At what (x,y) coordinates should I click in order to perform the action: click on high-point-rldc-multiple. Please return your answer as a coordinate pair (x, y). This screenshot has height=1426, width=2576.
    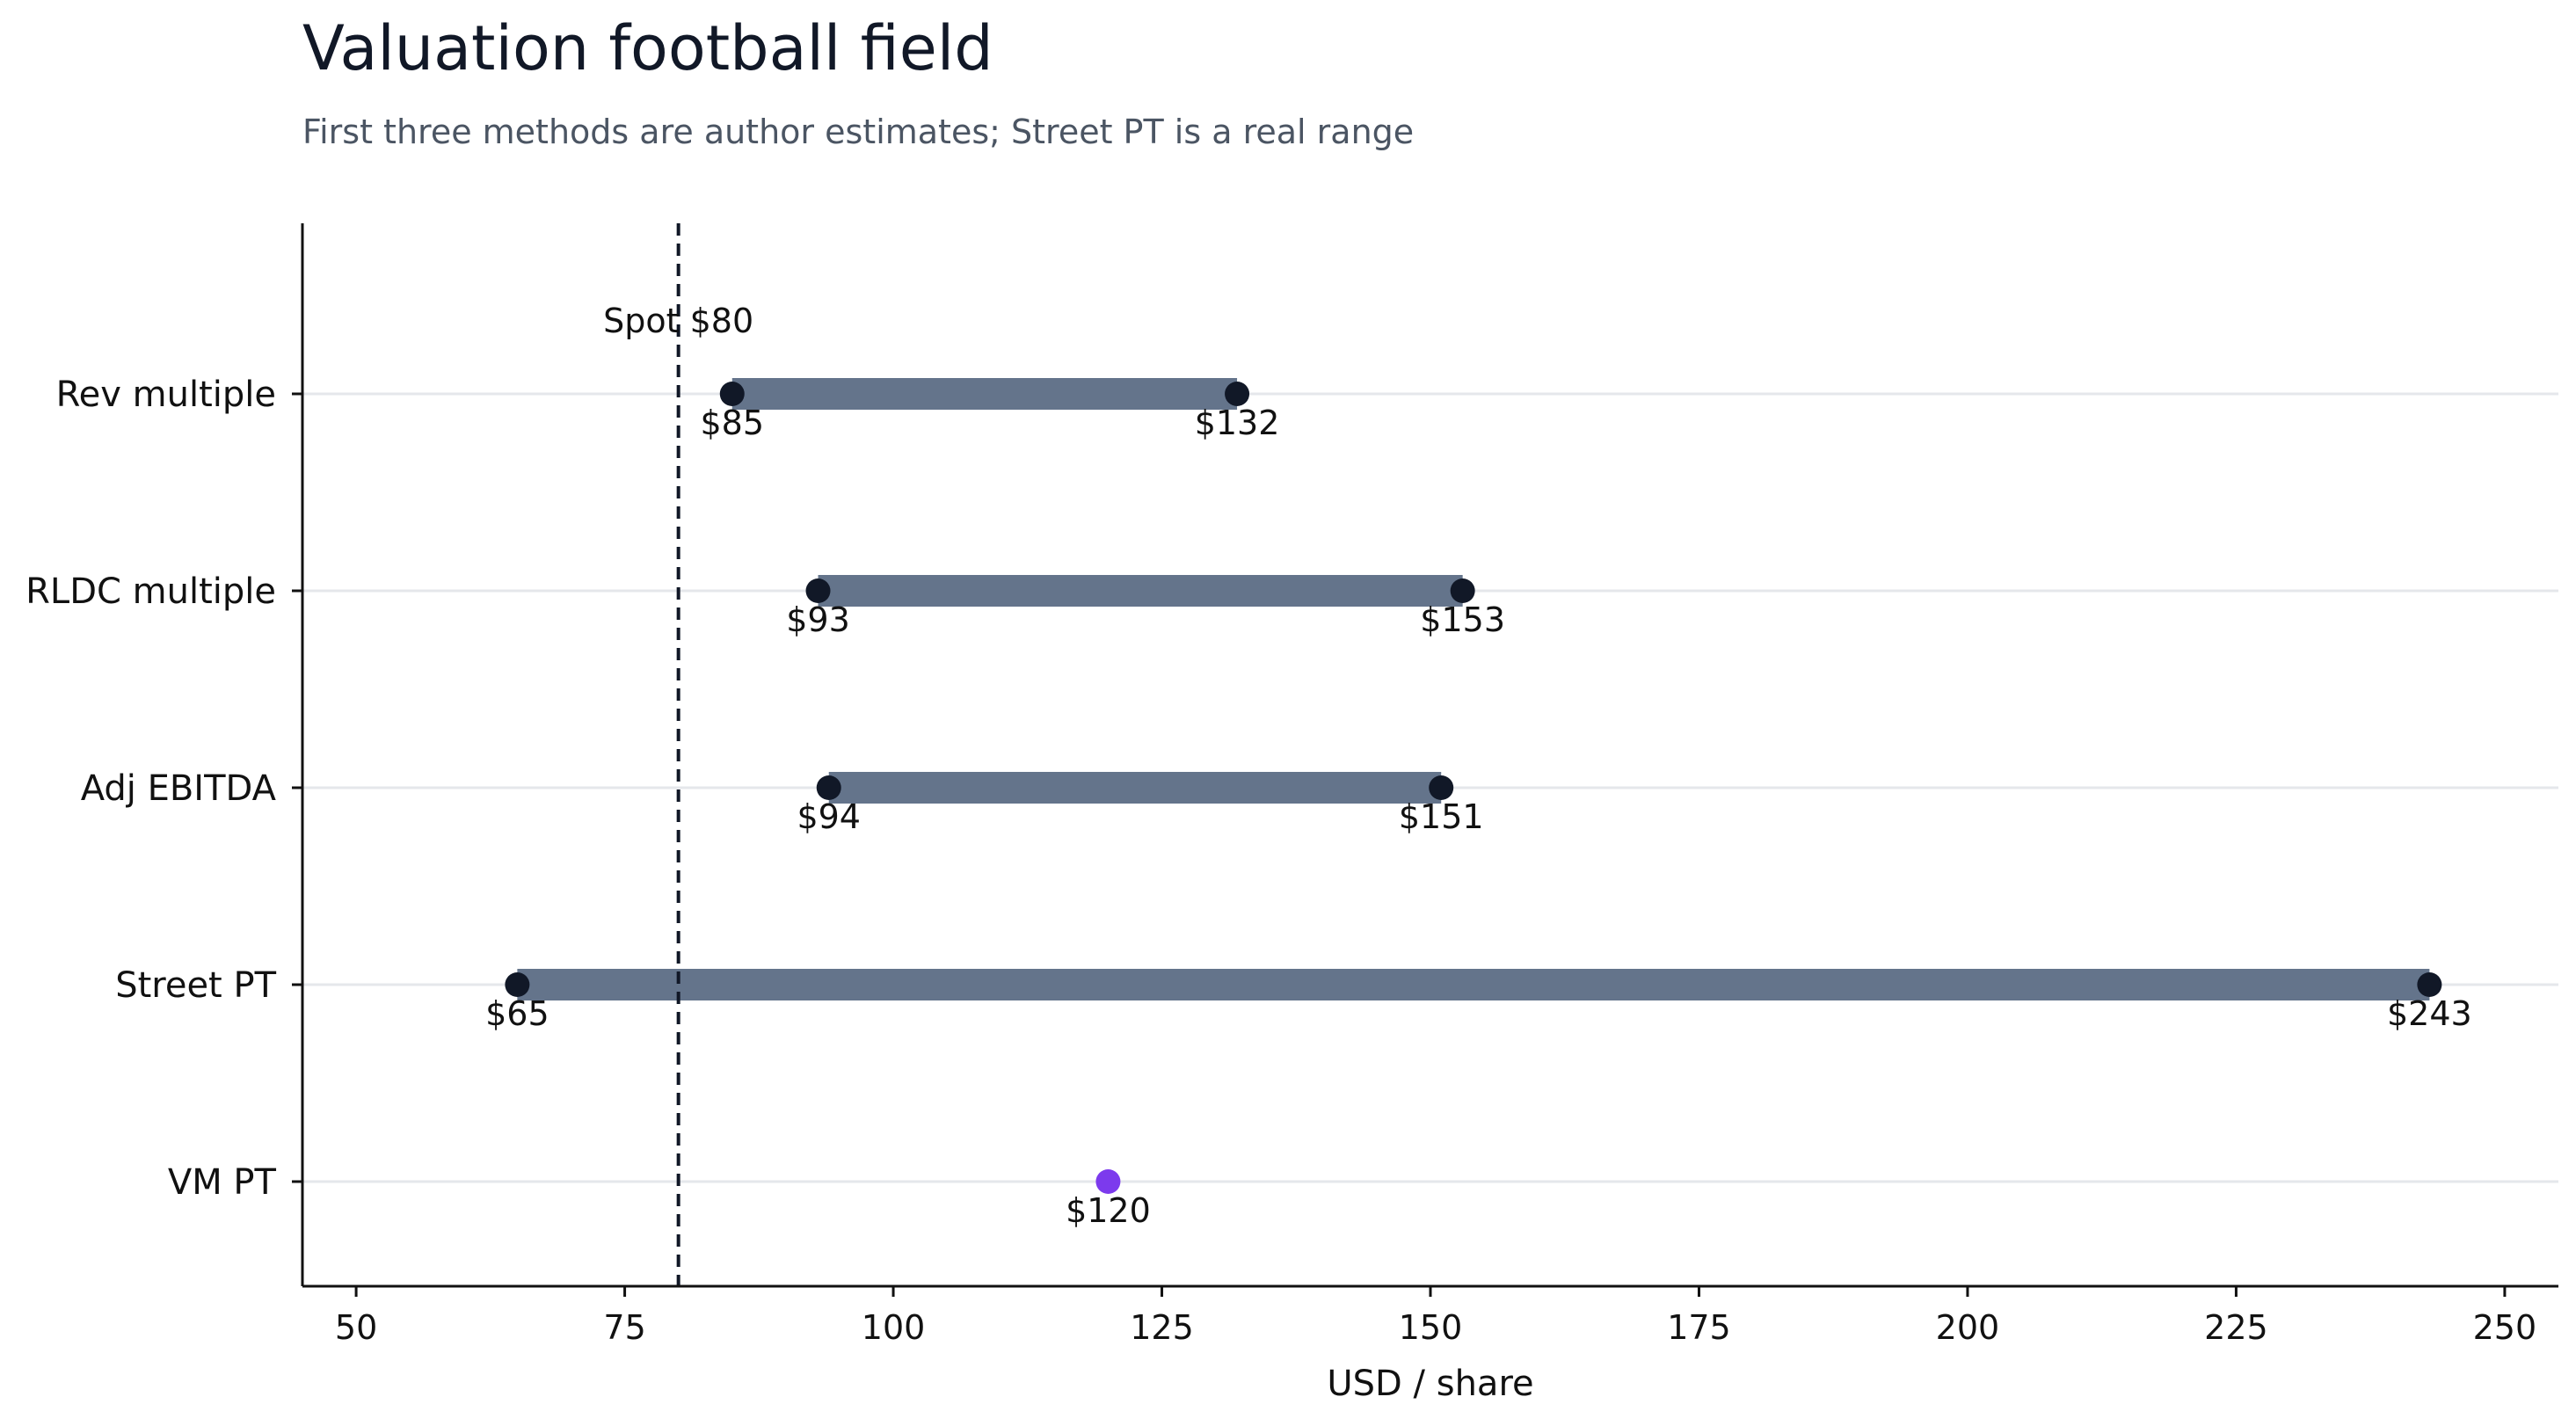
    Looking at the image, I should click on (1462, 590).